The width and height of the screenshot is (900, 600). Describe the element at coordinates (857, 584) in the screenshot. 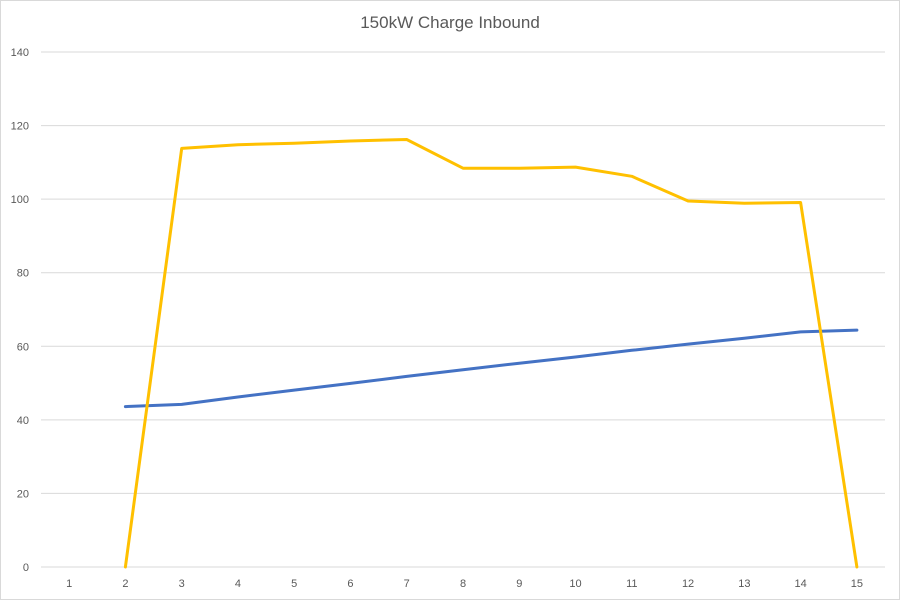

I see `x-tick-label: 15` at that location.